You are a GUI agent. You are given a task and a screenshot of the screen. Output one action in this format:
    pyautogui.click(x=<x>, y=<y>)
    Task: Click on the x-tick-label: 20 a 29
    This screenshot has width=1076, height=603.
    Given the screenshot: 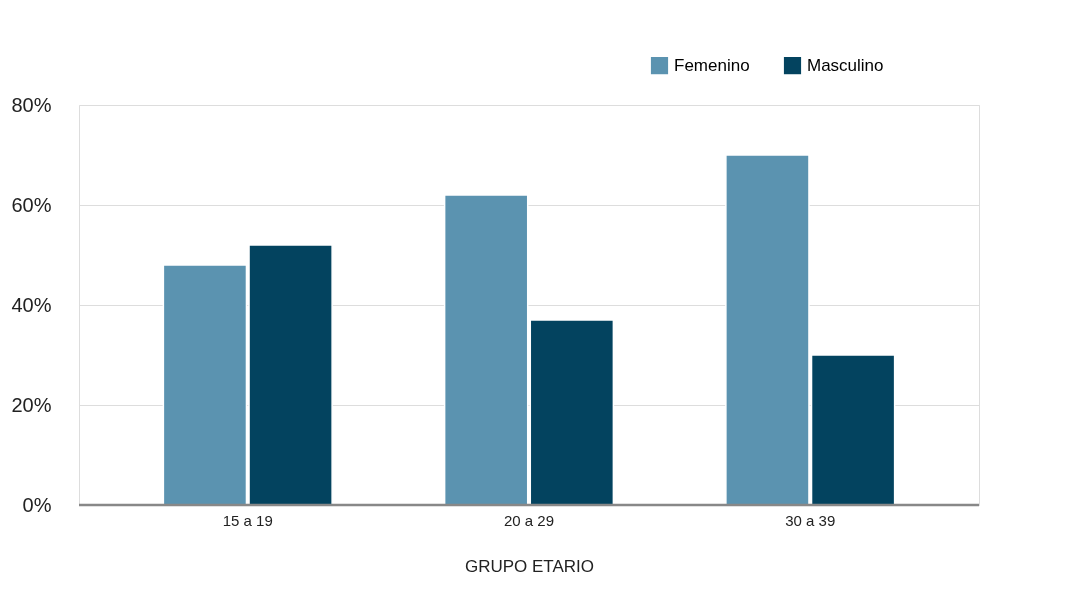 What is the action you would take?
    pyautogui.click(x=529, y=520)
    